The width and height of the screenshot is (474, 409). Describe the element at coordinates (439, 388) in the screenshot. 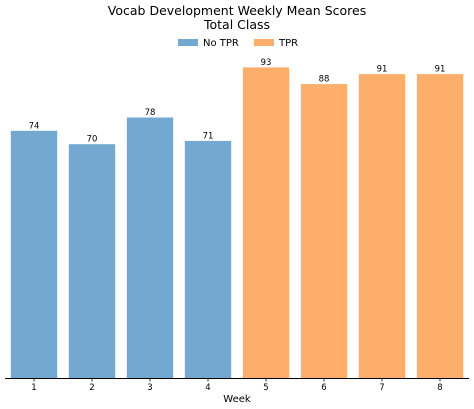

I see `x-tick-label-8: 8` at that location.